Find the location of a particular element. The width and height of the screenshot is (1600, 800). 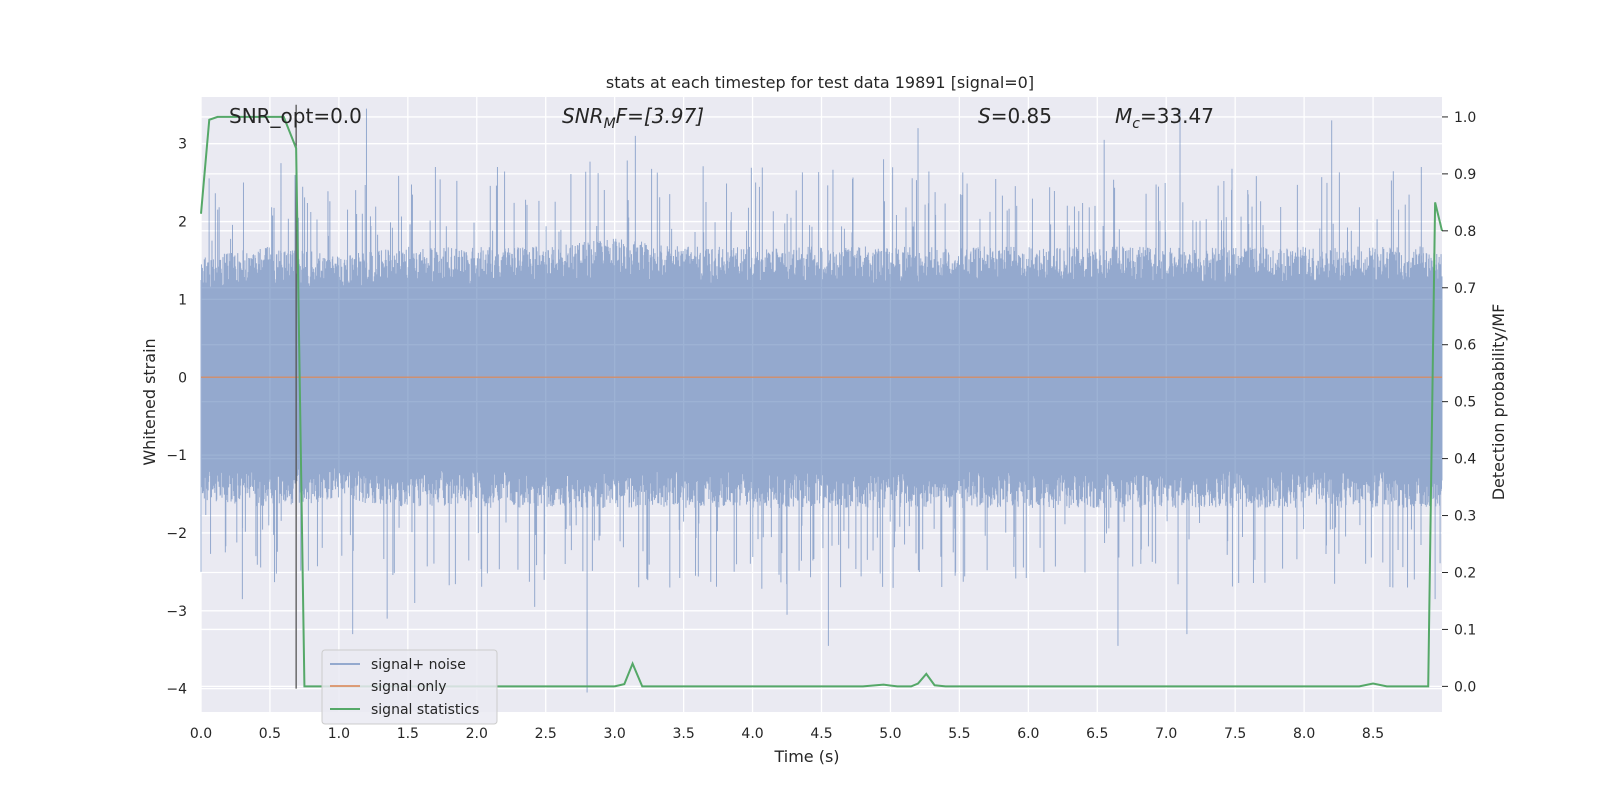

y-right-tick-label: 0.7 is located at coordinates (1465, 289).